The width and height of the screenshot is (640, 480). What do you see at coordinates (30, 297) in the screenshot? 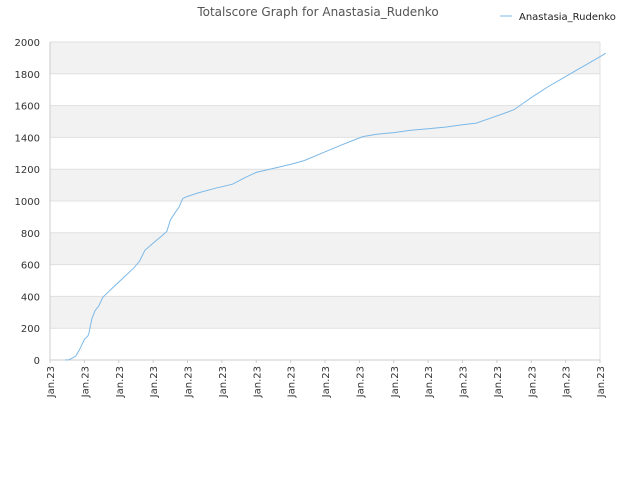
I see `y-tick-label: 400` at bounding box center [30, 297].